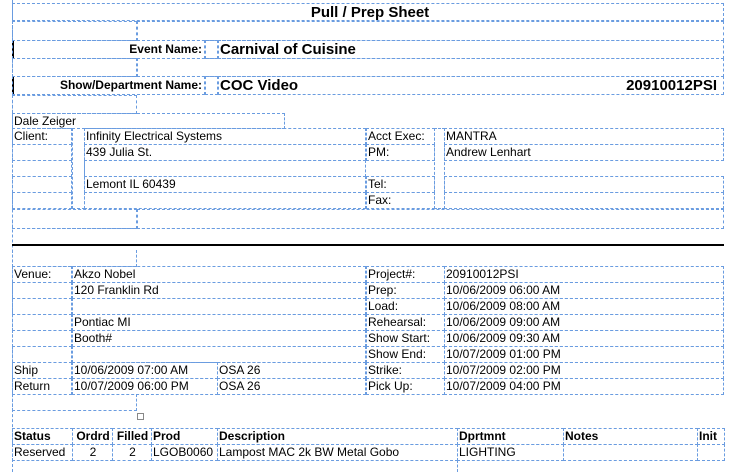  I want to click on schedule-value: 10/06/2009 09:30 AM, so click(584, 338).